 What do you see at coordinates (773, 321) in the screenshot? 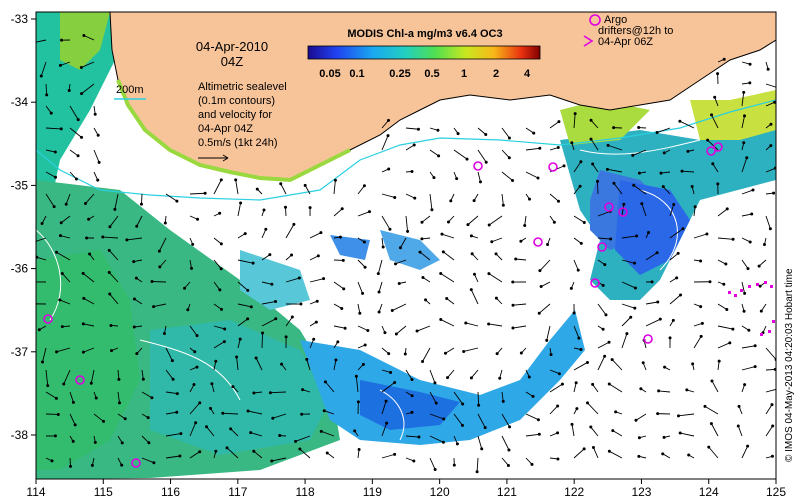
I see `argo-track-point` at bounding box center [773, 321].